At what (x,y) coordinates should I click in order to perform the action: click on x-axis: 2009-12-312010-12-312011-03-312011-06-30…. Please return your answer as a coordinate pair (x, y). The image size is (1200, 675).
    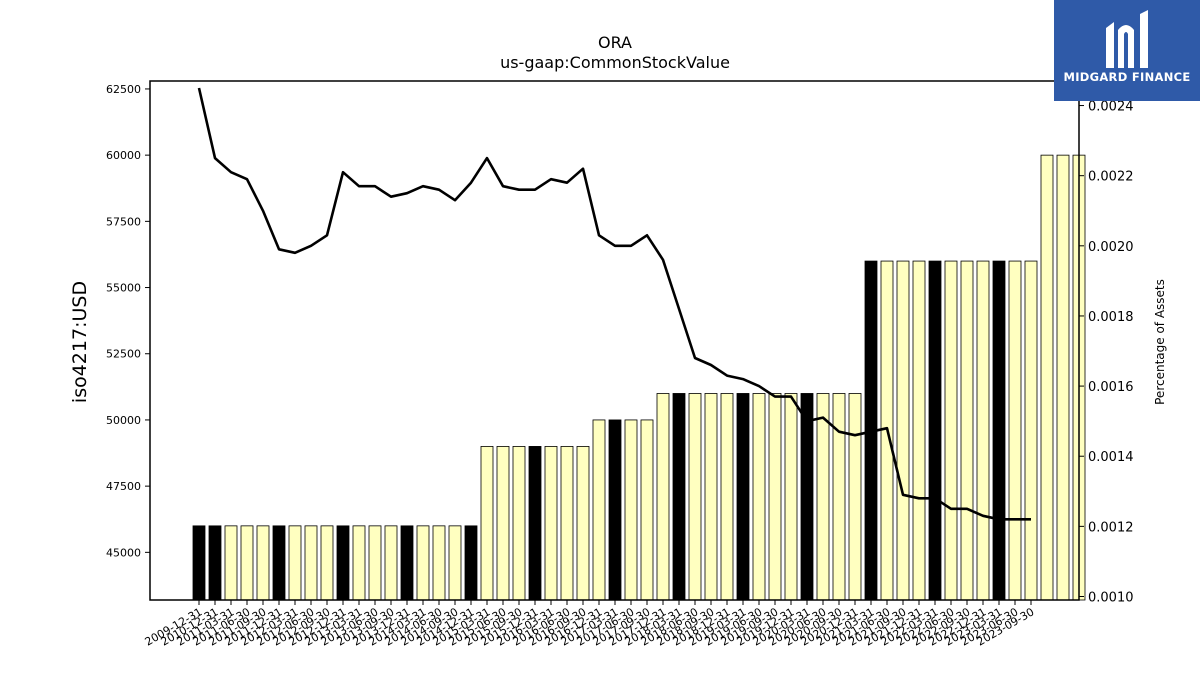
    Looking at the image, I should click on (590, 624).